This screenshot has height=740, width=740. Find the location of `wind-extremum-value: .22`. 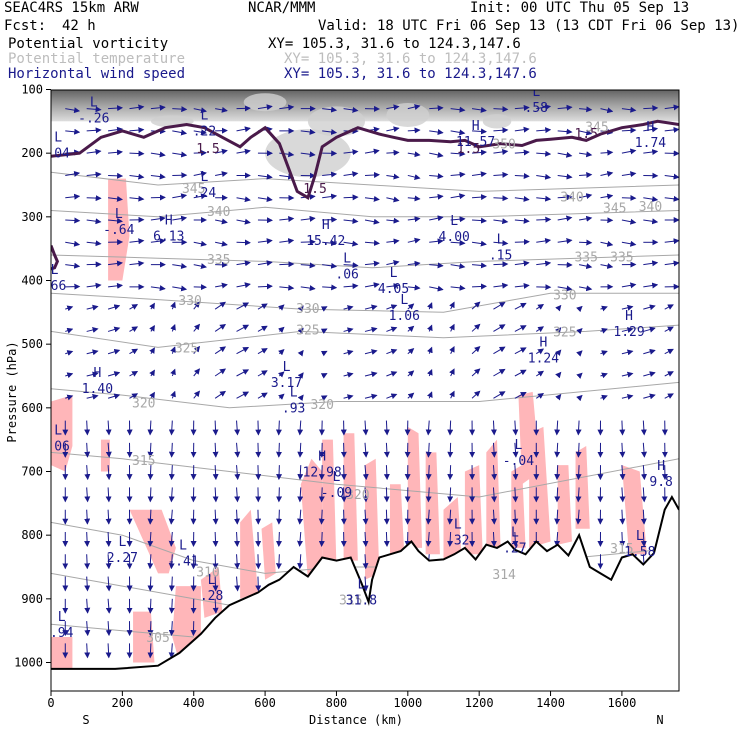

wind-extremum-value: .22 is located at coordinates (204, 131).